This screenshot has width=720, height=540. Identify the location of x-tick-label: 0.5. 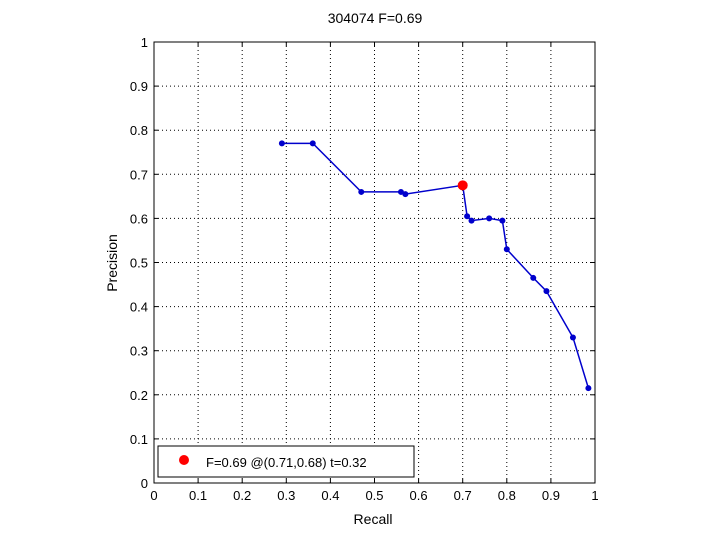
(374, 495).